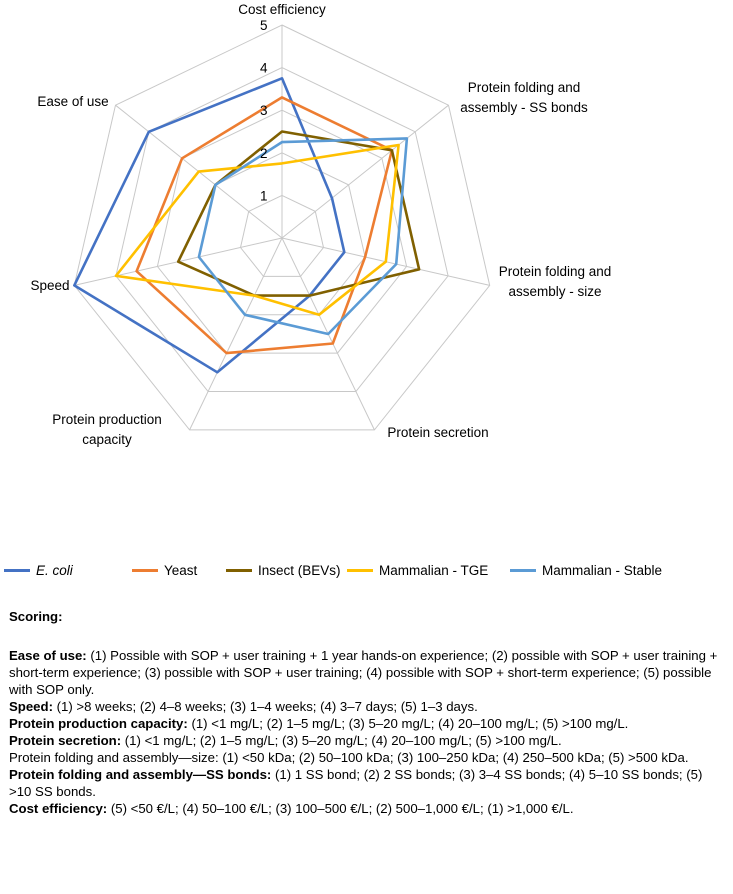 The height and width of the screenshot is (894, 733). What do you see at coordinates (264, 195) in the screenshot?
I see `tick-label-1: 1` at bounding box center [264, 195].